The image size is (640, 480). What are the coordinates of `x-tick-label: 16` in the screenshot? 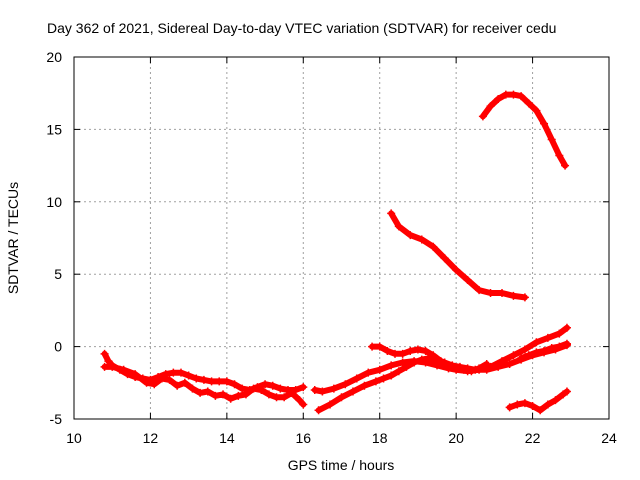 It's located at (303, 438).